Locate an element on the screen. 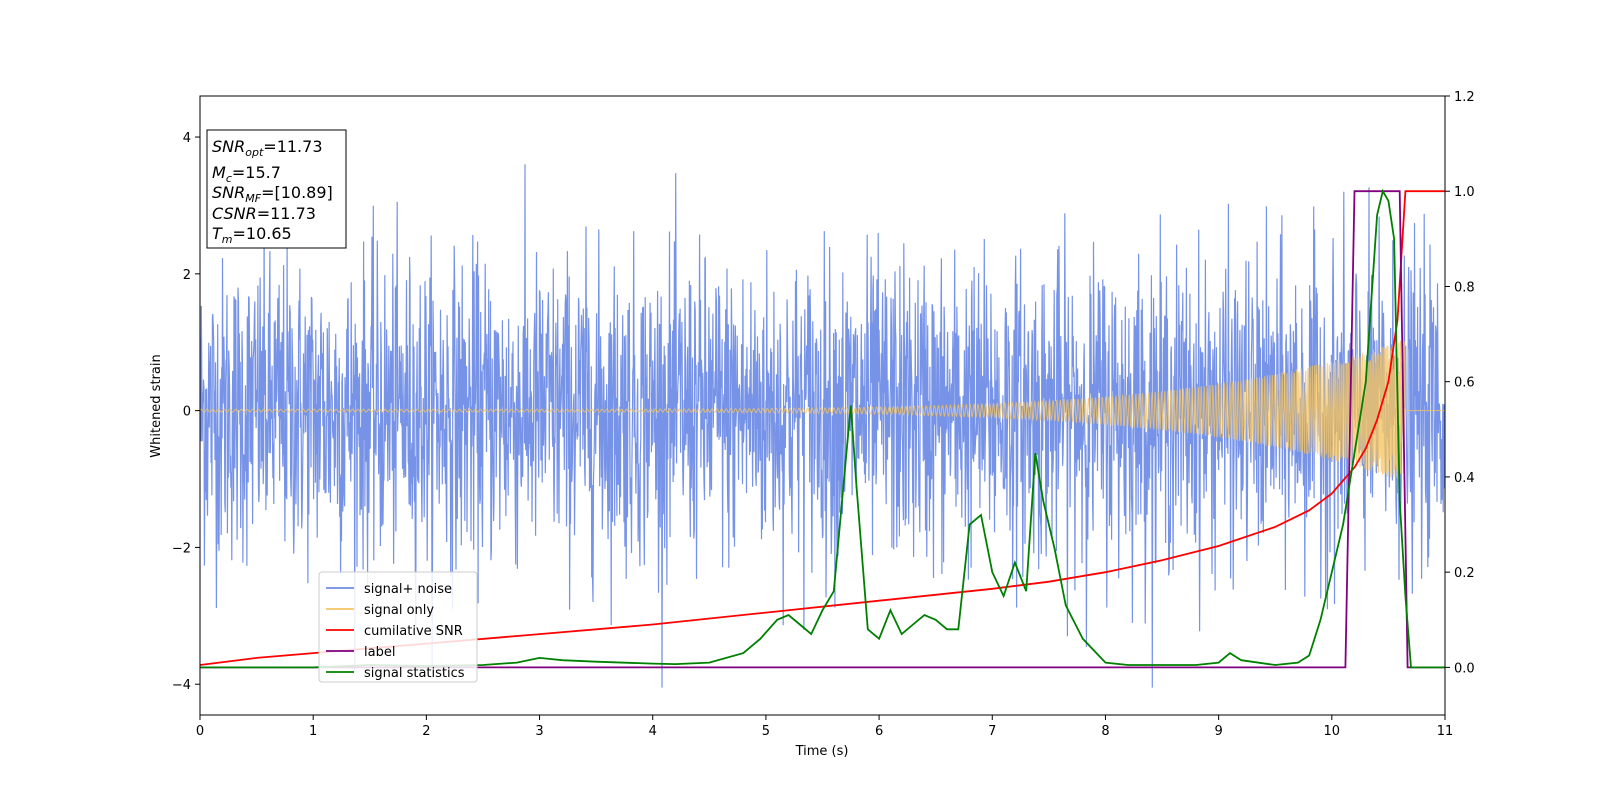 Image resolution: width=1600 pixels, height=800 pixels. info-snr-opt: SNRopt=11.73 is located at coordinates (267, 148).